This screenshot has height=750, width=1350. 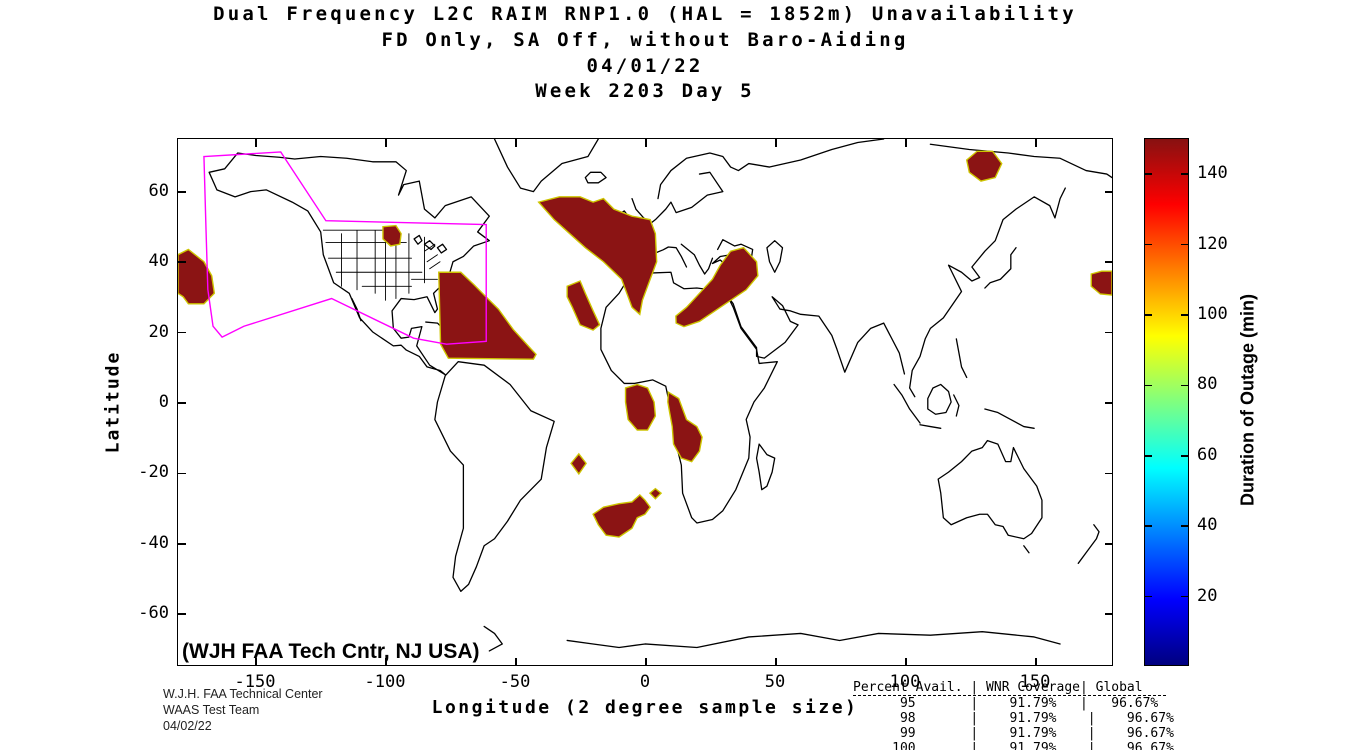 I want to click on x-tick-label: 0, so click(x=645, y=682).